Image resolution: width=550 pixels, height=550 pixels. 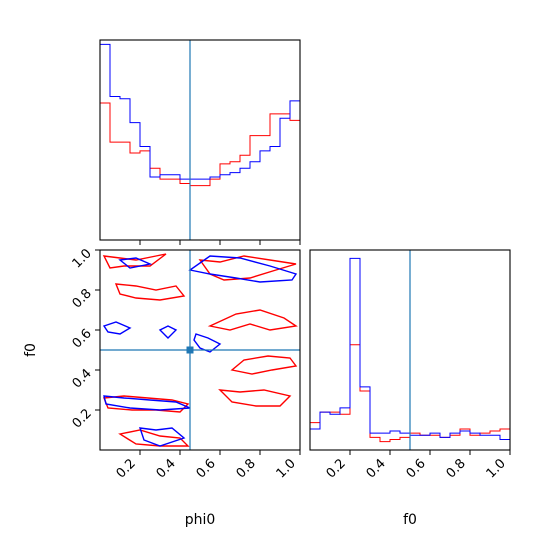 I want to click on phi0-frame, so click(x=200, y=140).